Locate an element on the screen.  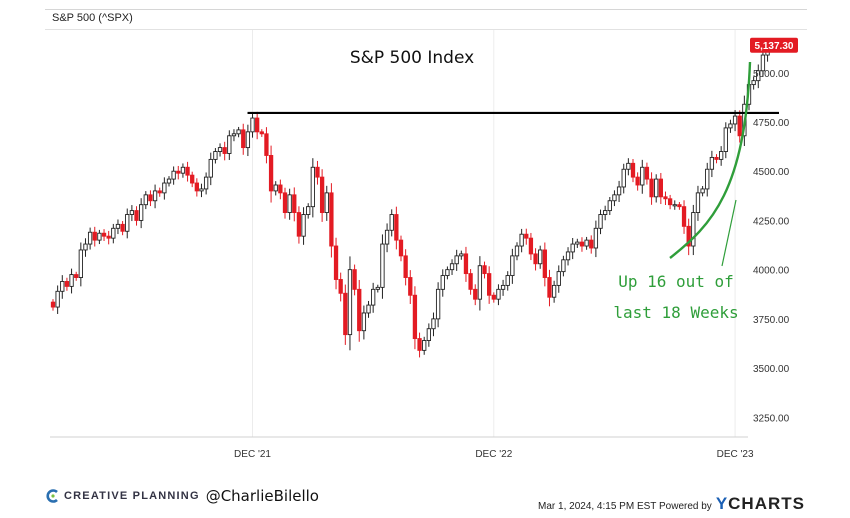
y-tick-label: 4250.00 is located at coordinates (771, 221).